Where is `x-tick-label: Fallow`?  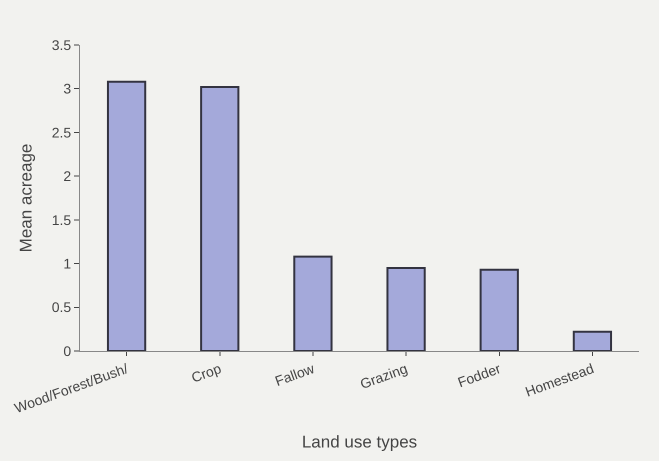 x-tick-label: Fallow is located at coordinates (295, 375).